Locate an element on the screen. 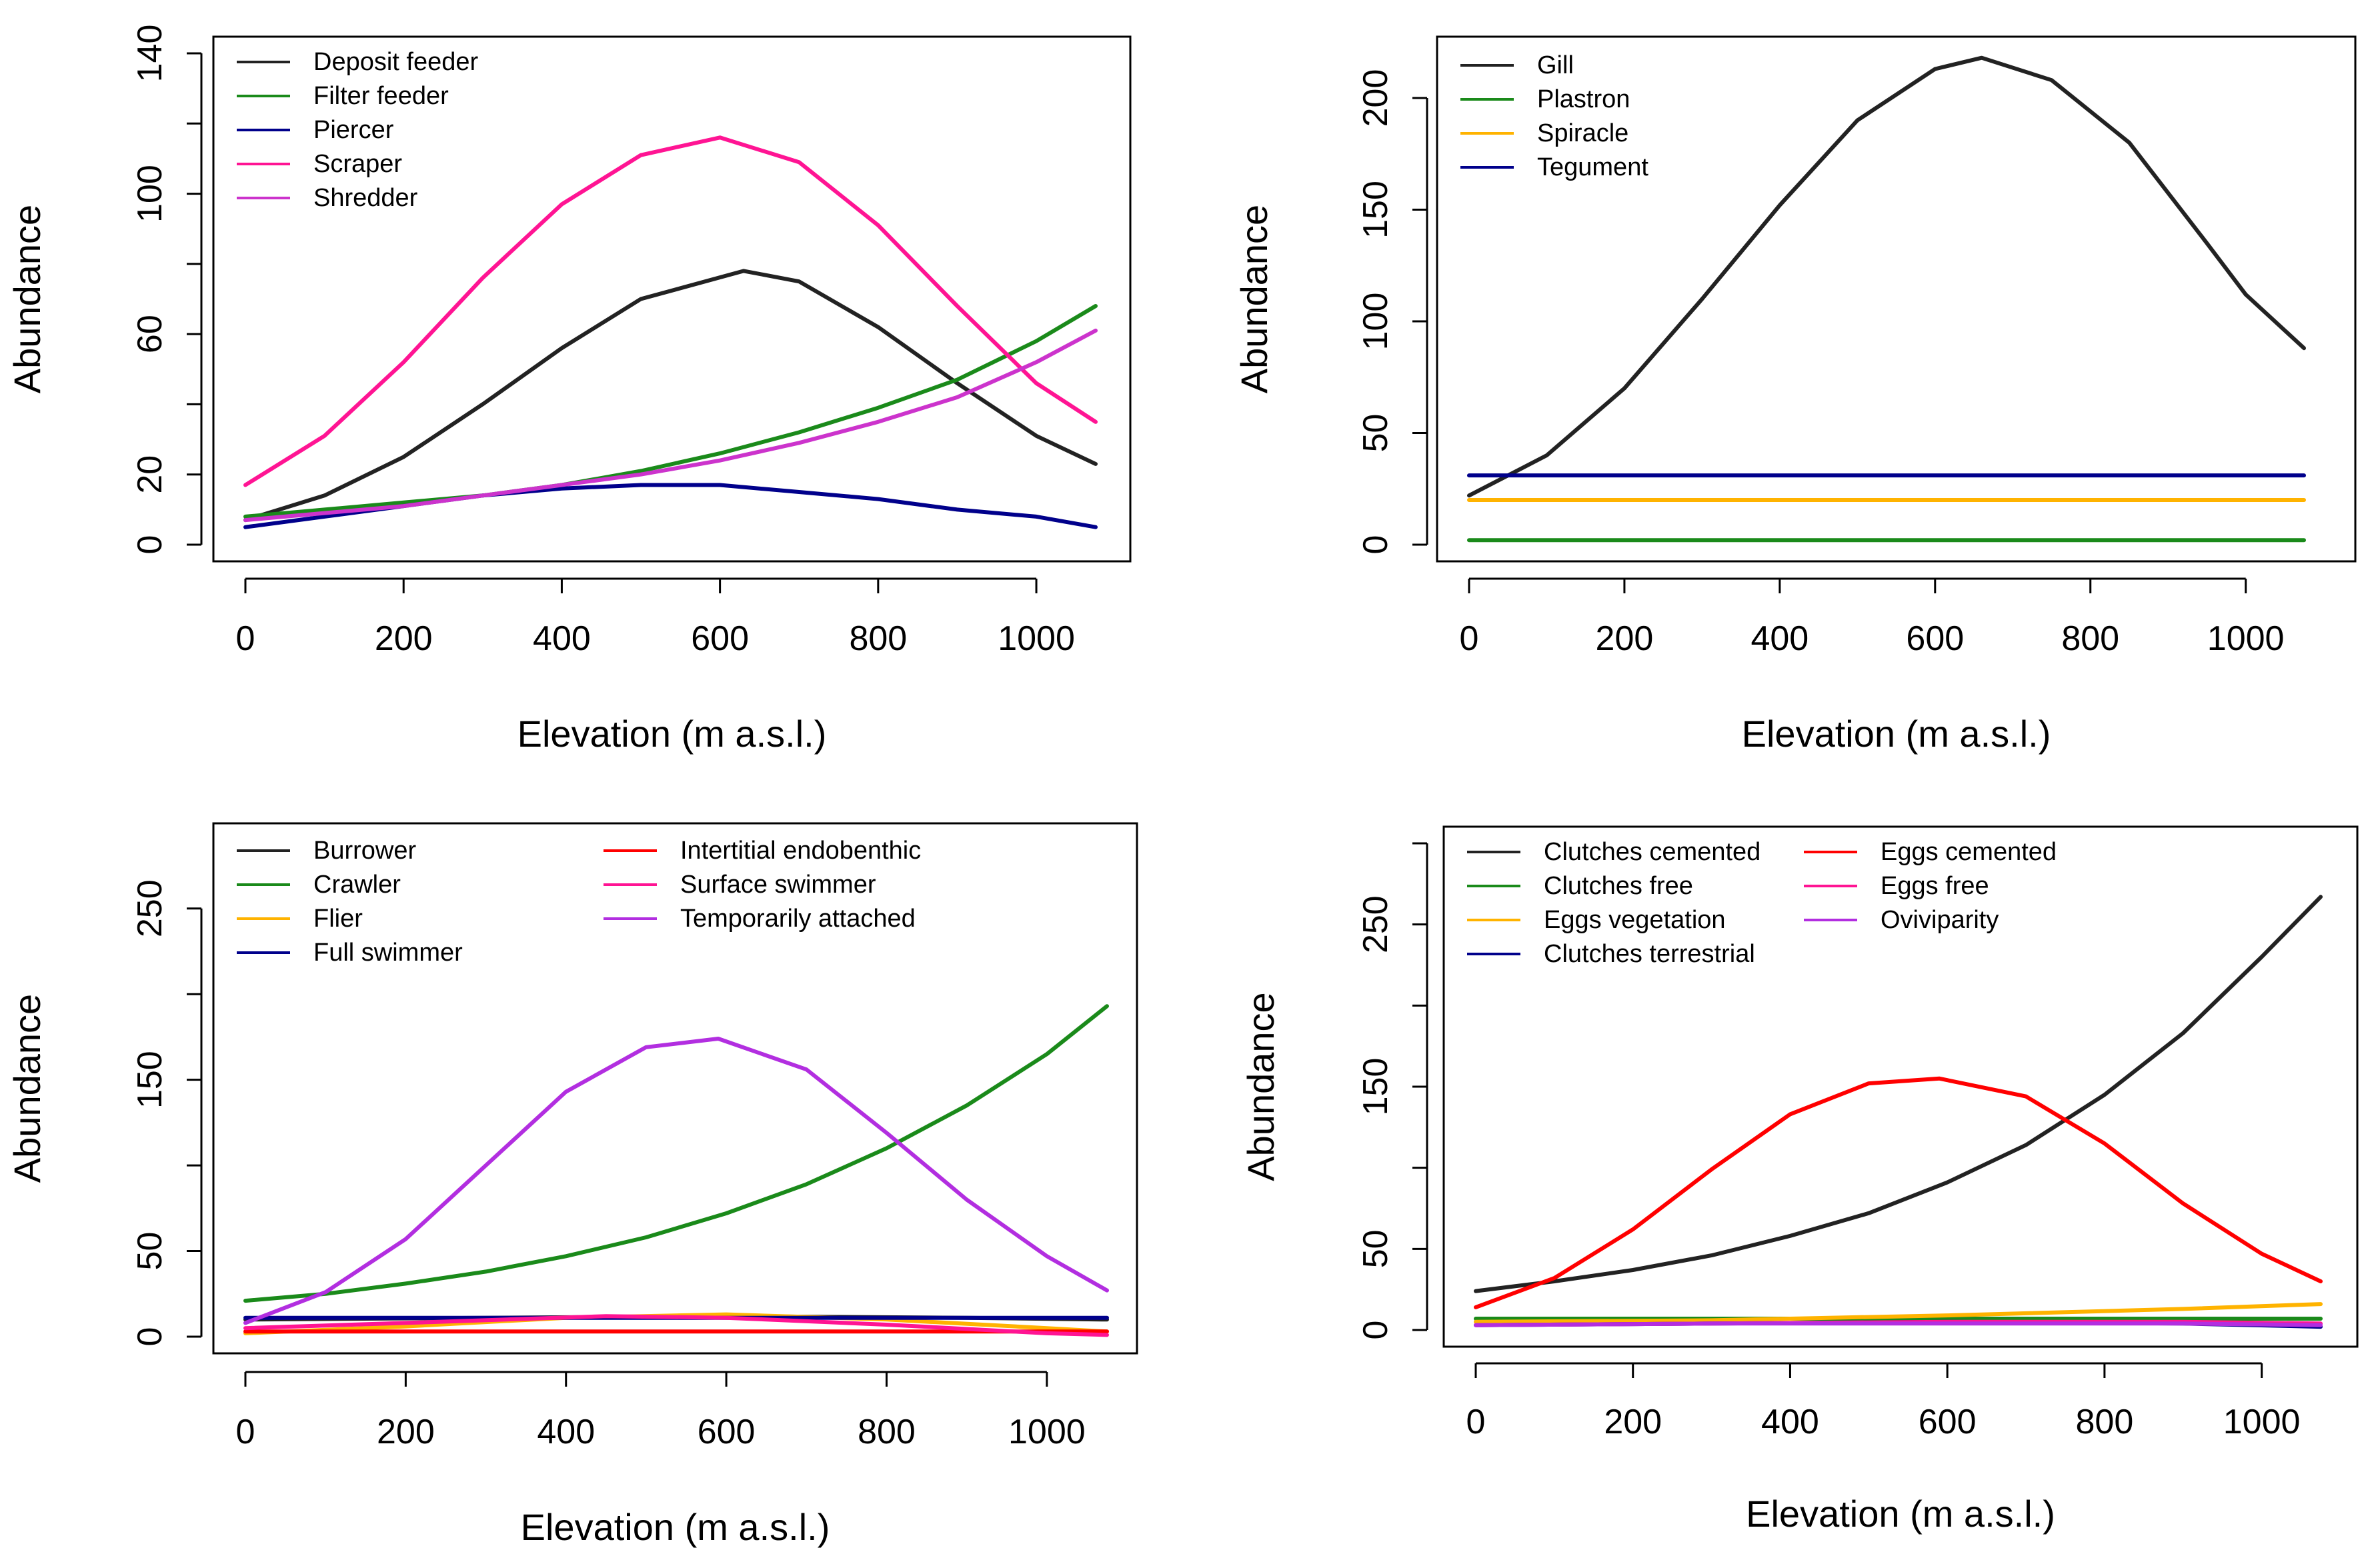  legend-label: Burrower is located at coordinates (364, 851).